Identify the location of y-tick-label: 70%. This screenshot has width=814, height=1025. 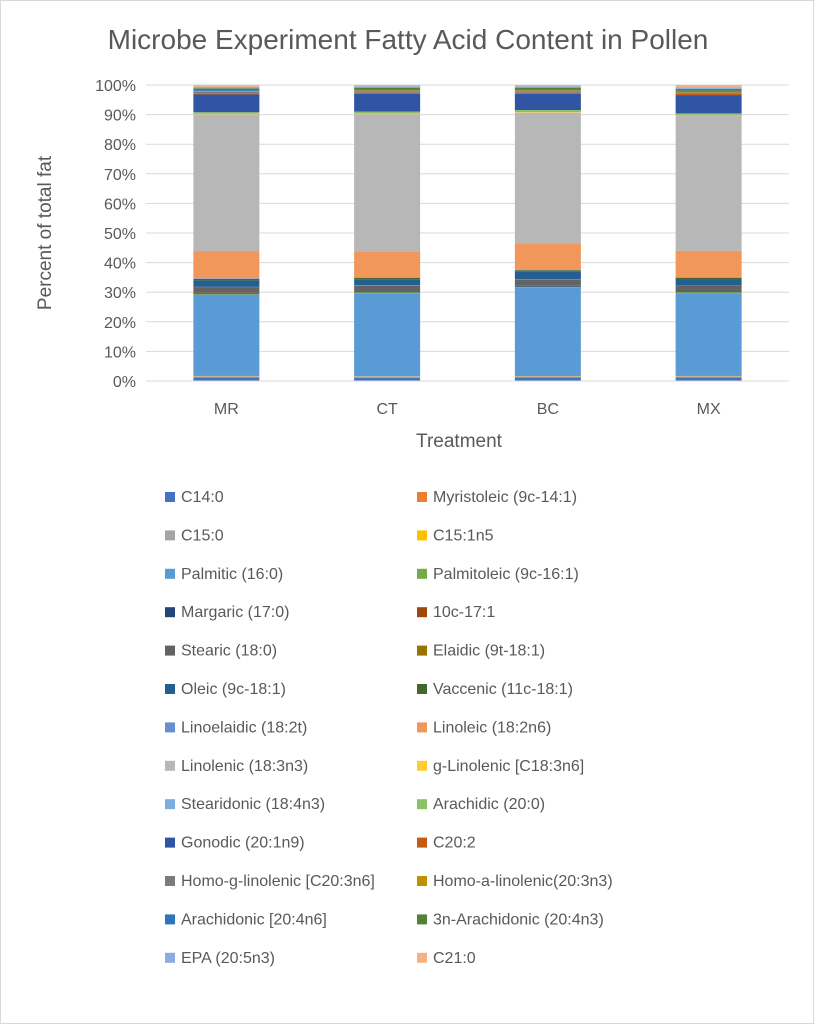
(120, 175).